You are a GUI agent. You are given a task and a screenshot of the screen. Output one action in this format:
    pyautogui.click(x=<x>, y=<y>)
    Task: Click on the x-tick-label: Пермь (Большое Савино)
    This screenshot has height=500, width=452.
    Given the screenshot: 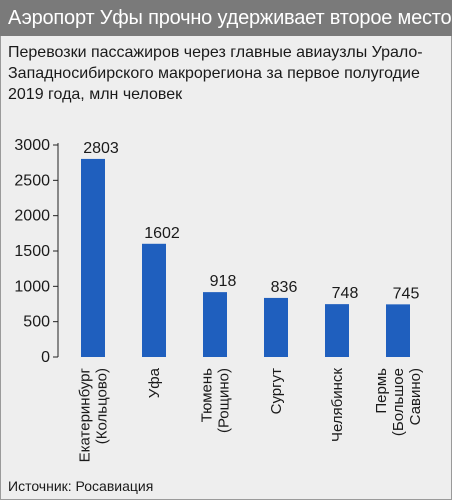 What is the action you would take?
    pyautogui.click(x=398, y=402)
    